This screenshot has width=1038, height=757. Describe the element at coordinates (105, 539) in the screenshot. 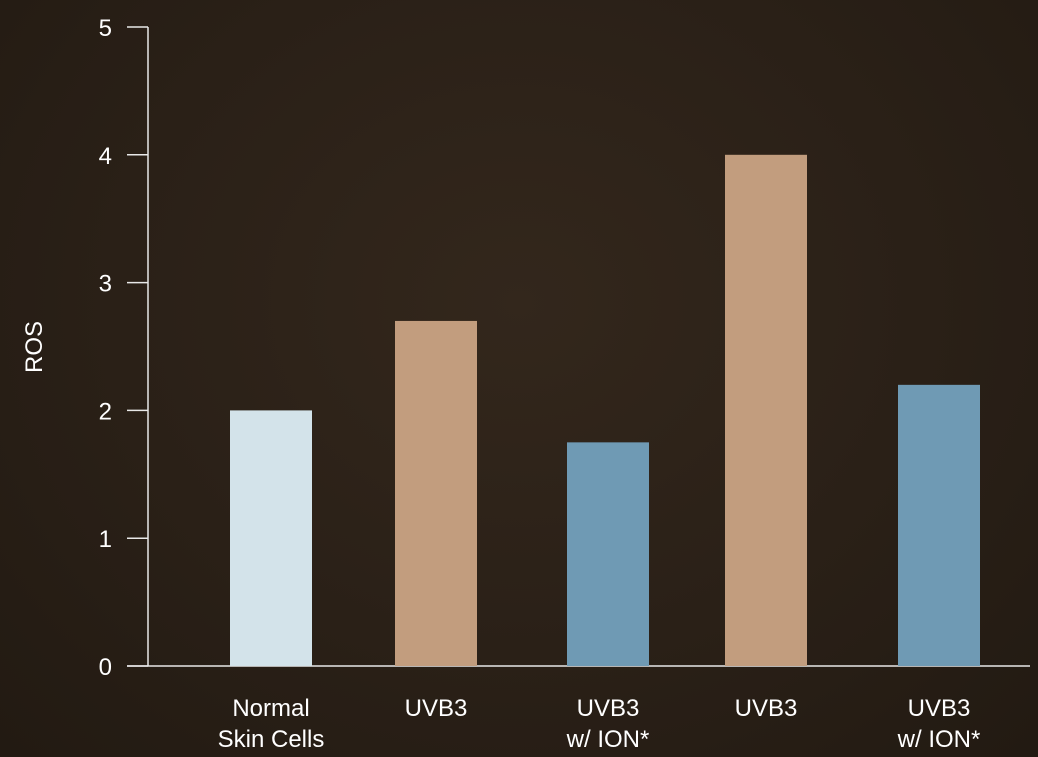

I see `y-tick-label: 1` at that location.